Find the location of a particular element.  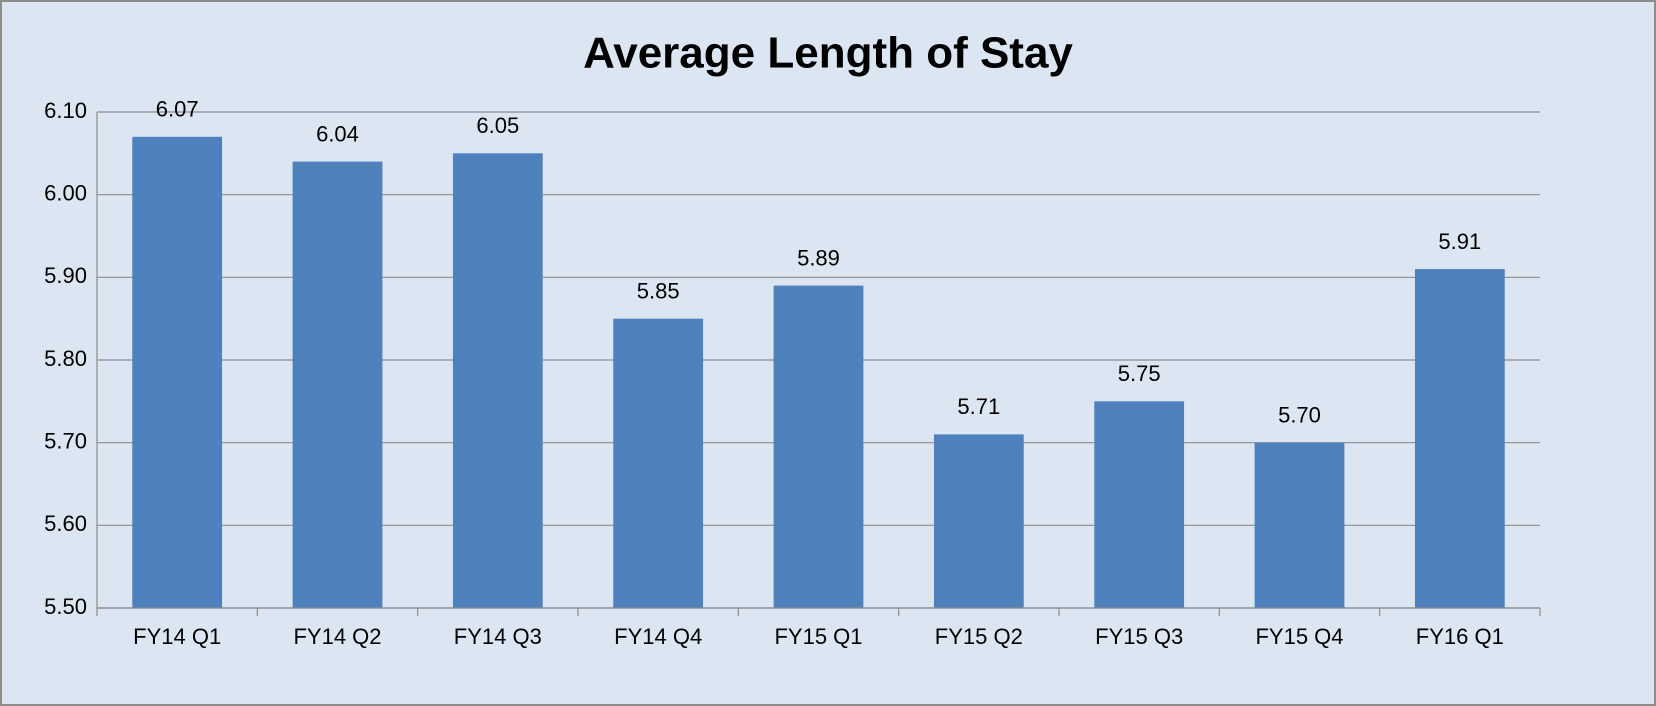

x-tick-label: FY14 Q3 is located at coordinates (498, 636).